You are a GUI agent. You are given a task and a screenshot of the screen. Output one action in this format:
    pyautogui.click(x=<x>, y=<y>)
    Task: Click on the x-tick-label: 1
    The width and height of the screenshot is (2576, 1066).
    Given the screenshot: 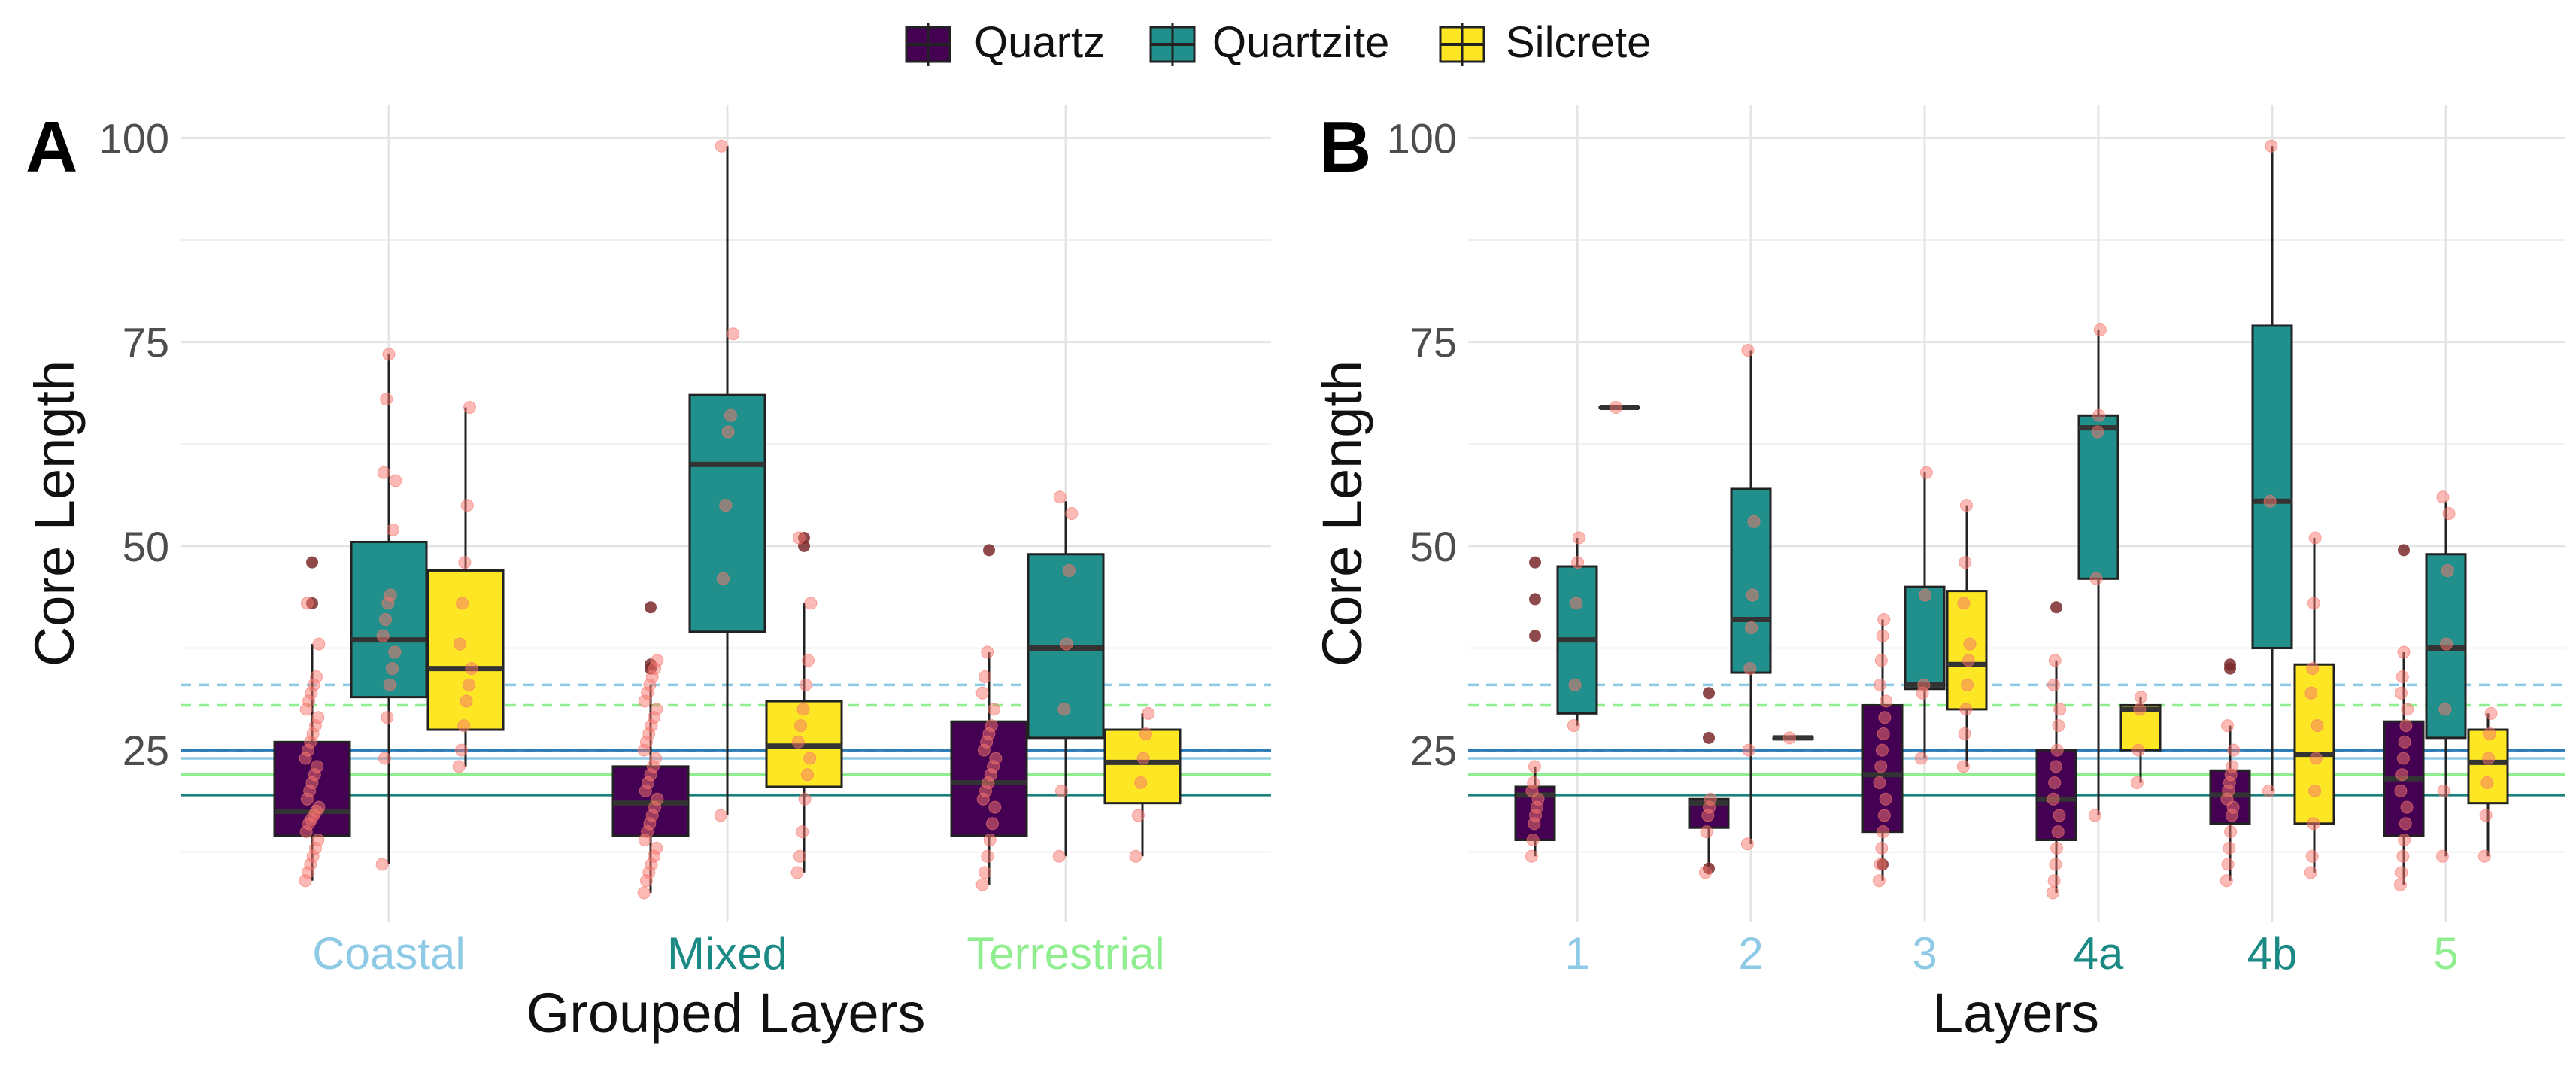 What is the action you would take?
    pyautogui.click(x=1576, y=954)
    